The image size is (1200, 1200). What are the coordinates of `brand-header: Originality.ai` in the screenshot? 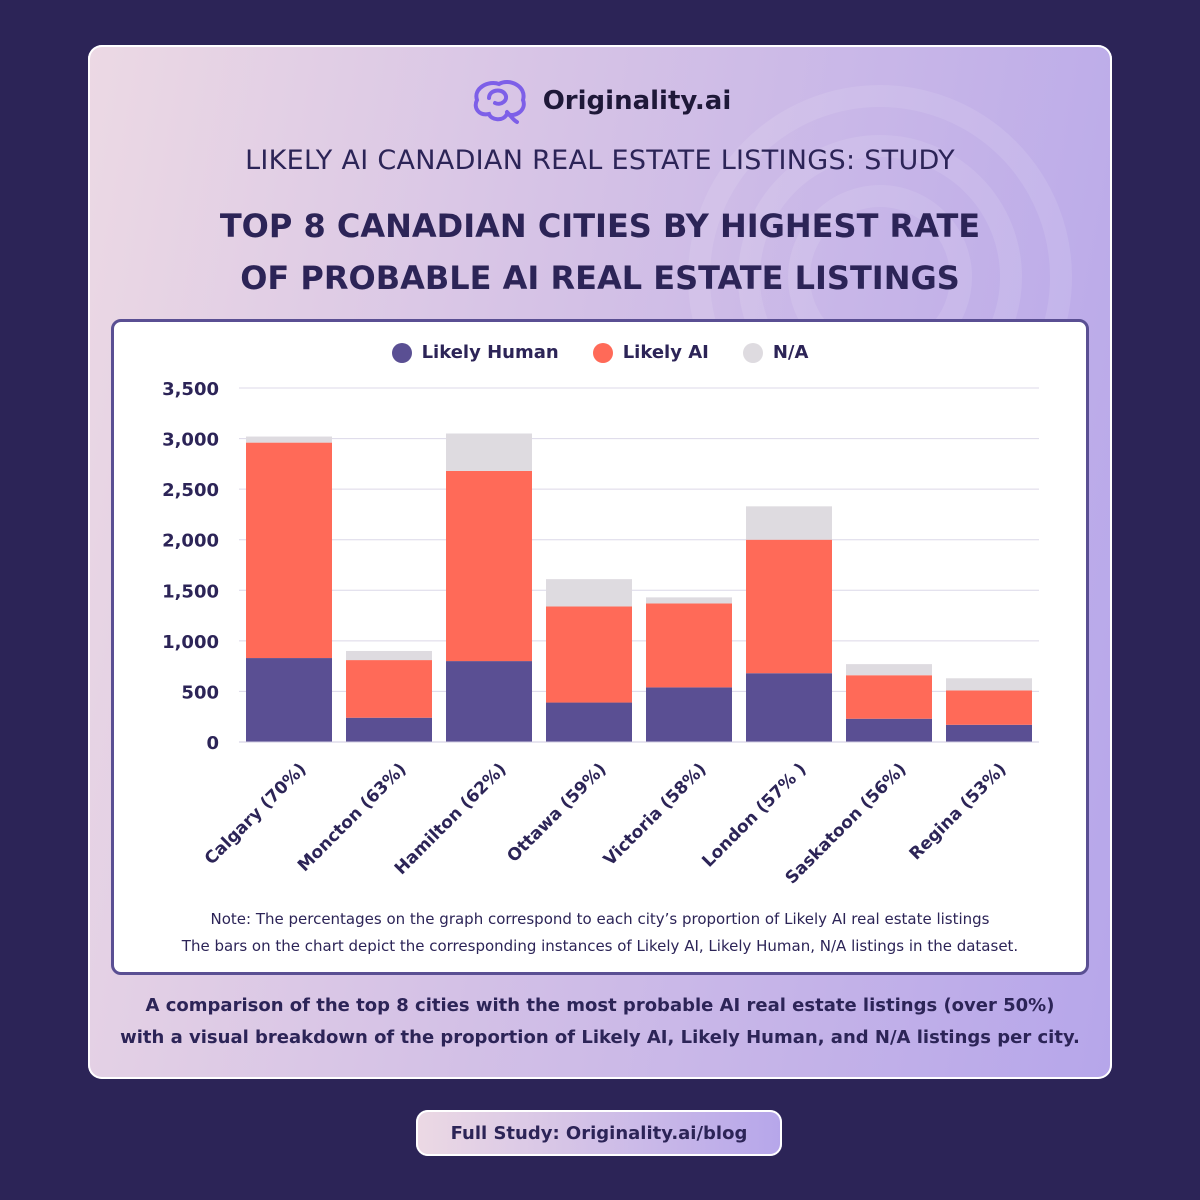 It's located at (600, 101).